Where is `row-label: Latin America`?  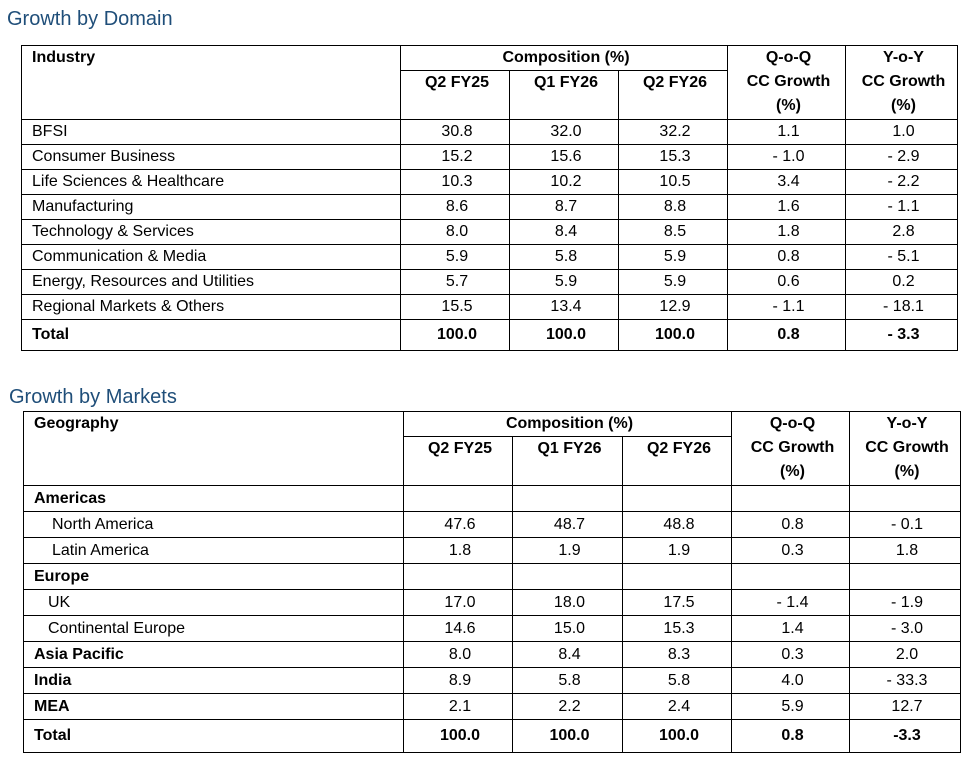
row-label: Latin America is located at coordinates (213, 550).